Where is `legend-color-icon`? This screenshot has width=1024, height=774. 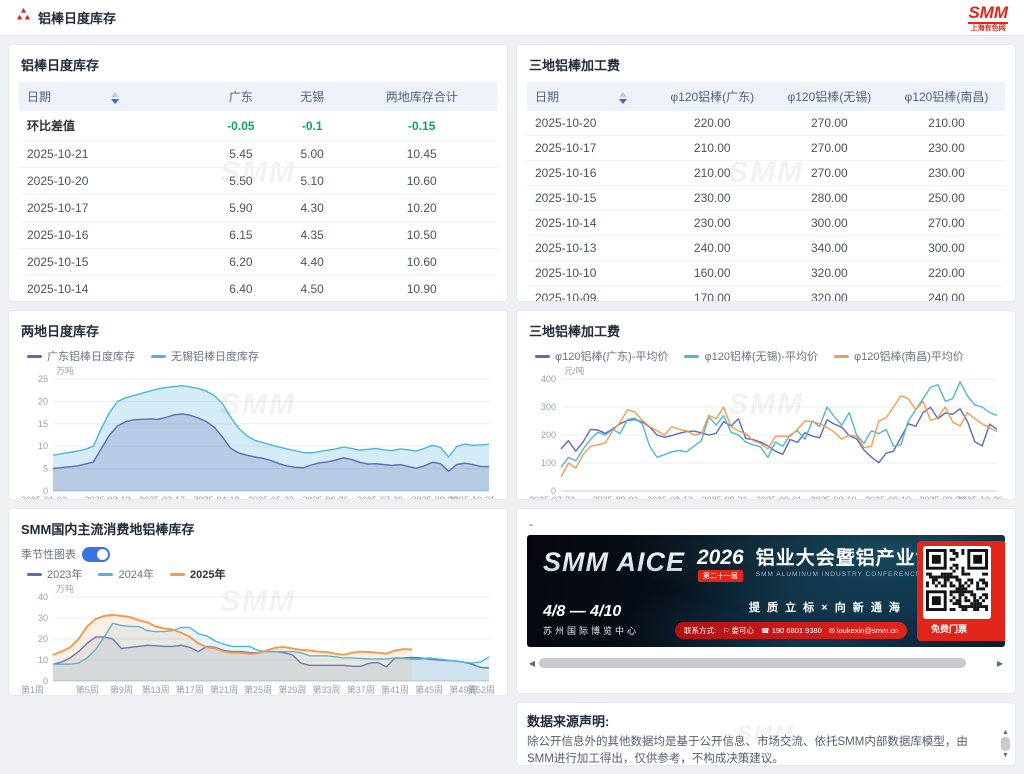 legend-color-icon is located at coordinates (34, 574).